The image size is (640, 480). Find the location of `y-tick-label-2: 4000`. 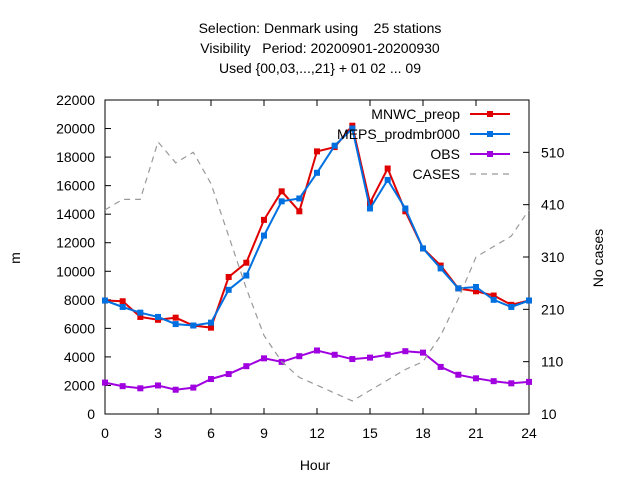

y-tick-label-2: 4000 is located at coordinates (79, 357).